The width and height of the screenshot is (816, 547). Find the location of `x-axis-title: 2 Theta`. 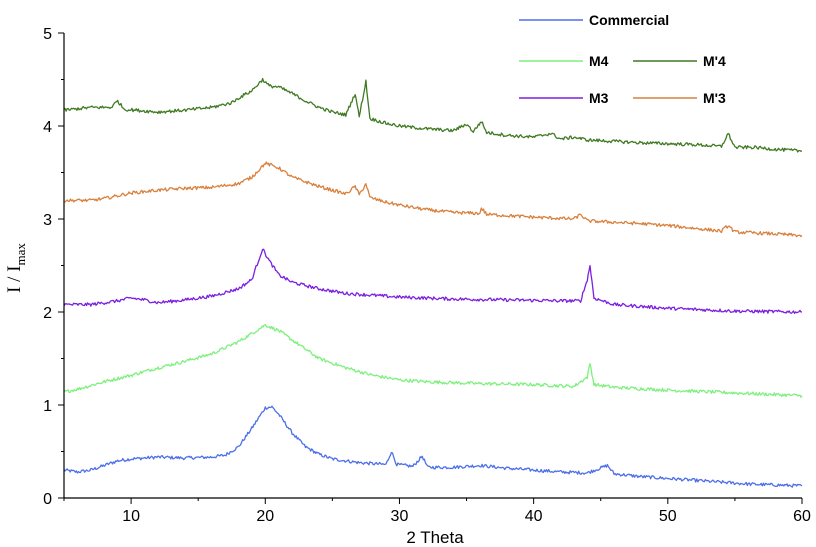

x-axis-title: 2 Theta is located at coordinates (435, 537).